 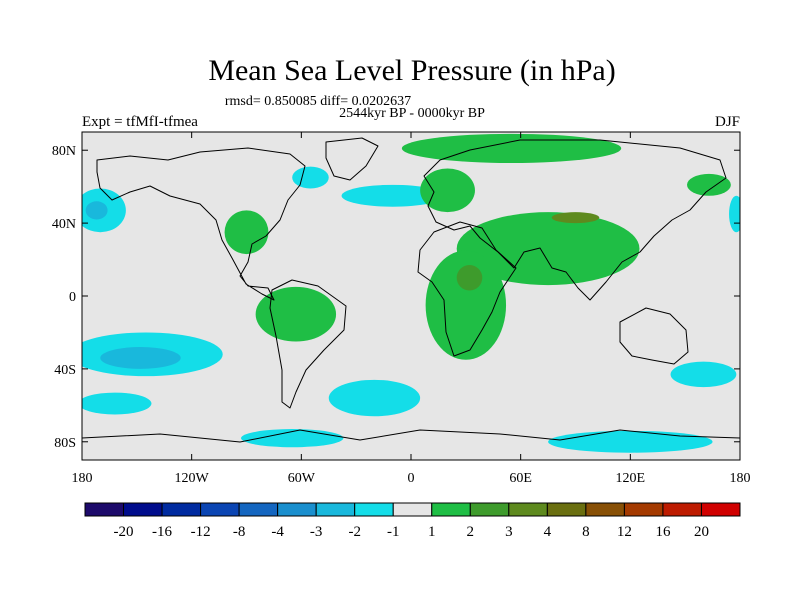 What do you see at coordinates (511, 148) in the screenshot?
I see `region-arctic-green` at bounding box center [511, 148].